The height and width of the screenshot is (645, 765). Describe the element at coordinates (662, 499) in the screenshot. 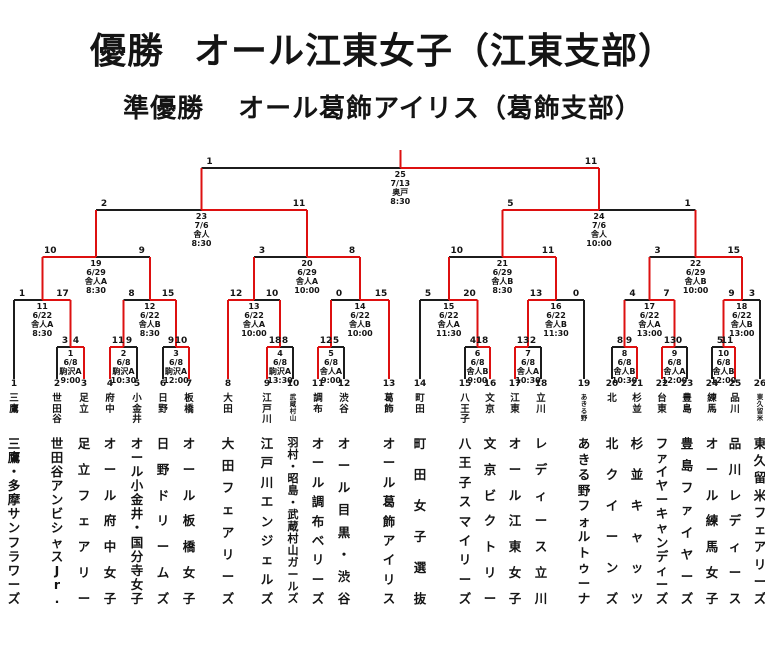

I see `team-column: 22 台東ファイヤーキャンディーズ` at that location.